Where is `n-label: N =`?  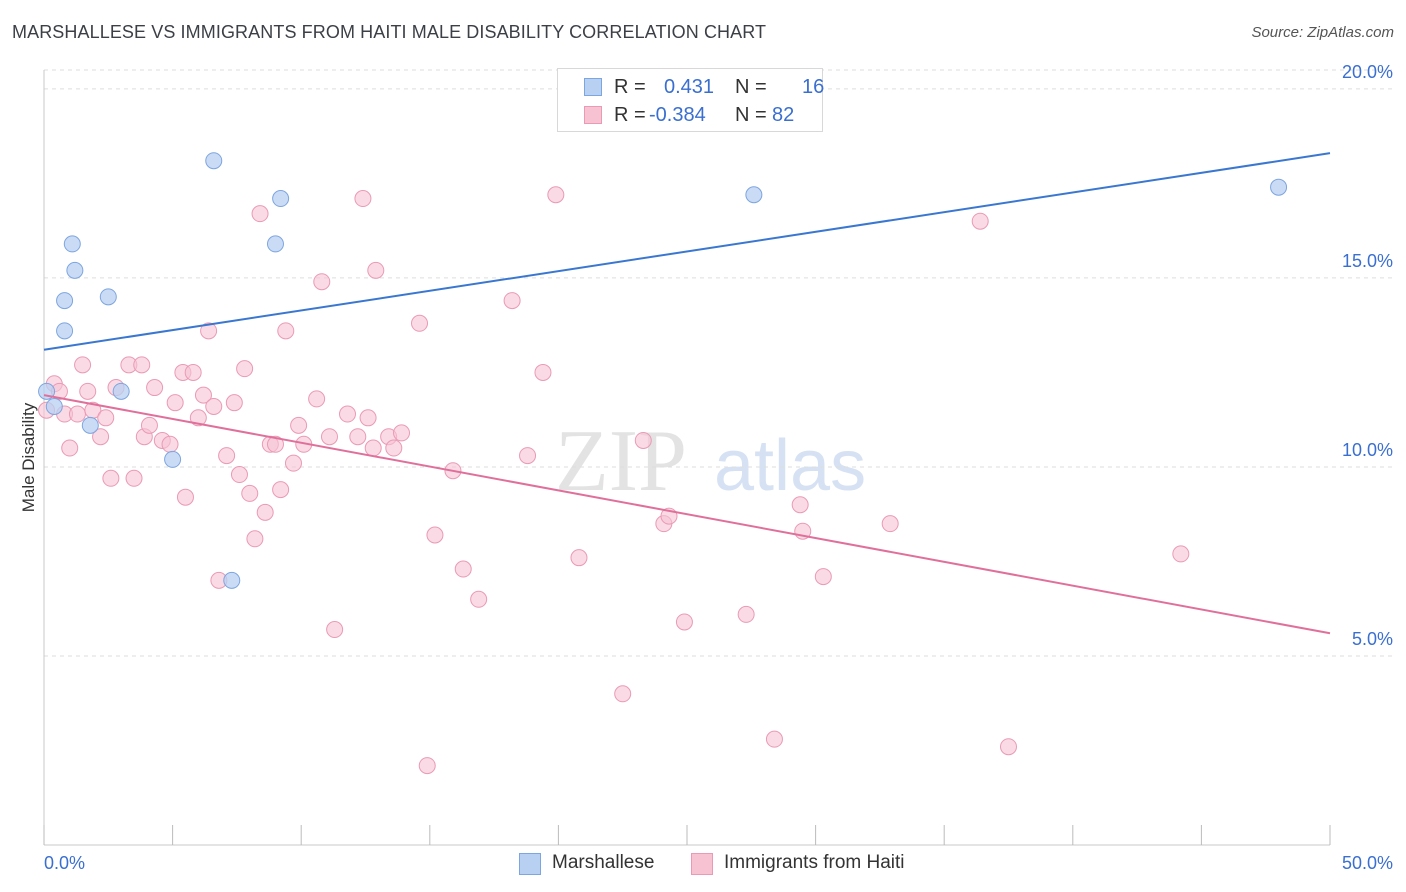 n-label: N = is located at coordinates (751, 115).